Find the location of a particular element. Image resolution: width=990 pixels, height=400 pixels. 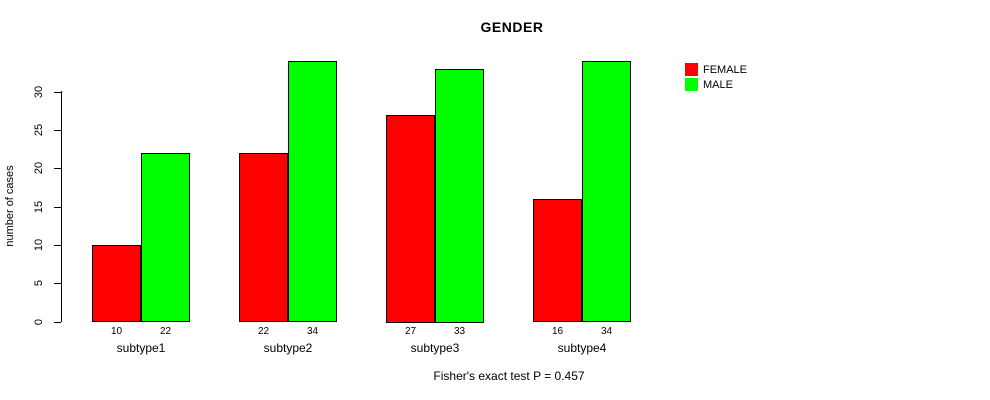

y-tick-label: 25 is located at coordinates (39, 129).